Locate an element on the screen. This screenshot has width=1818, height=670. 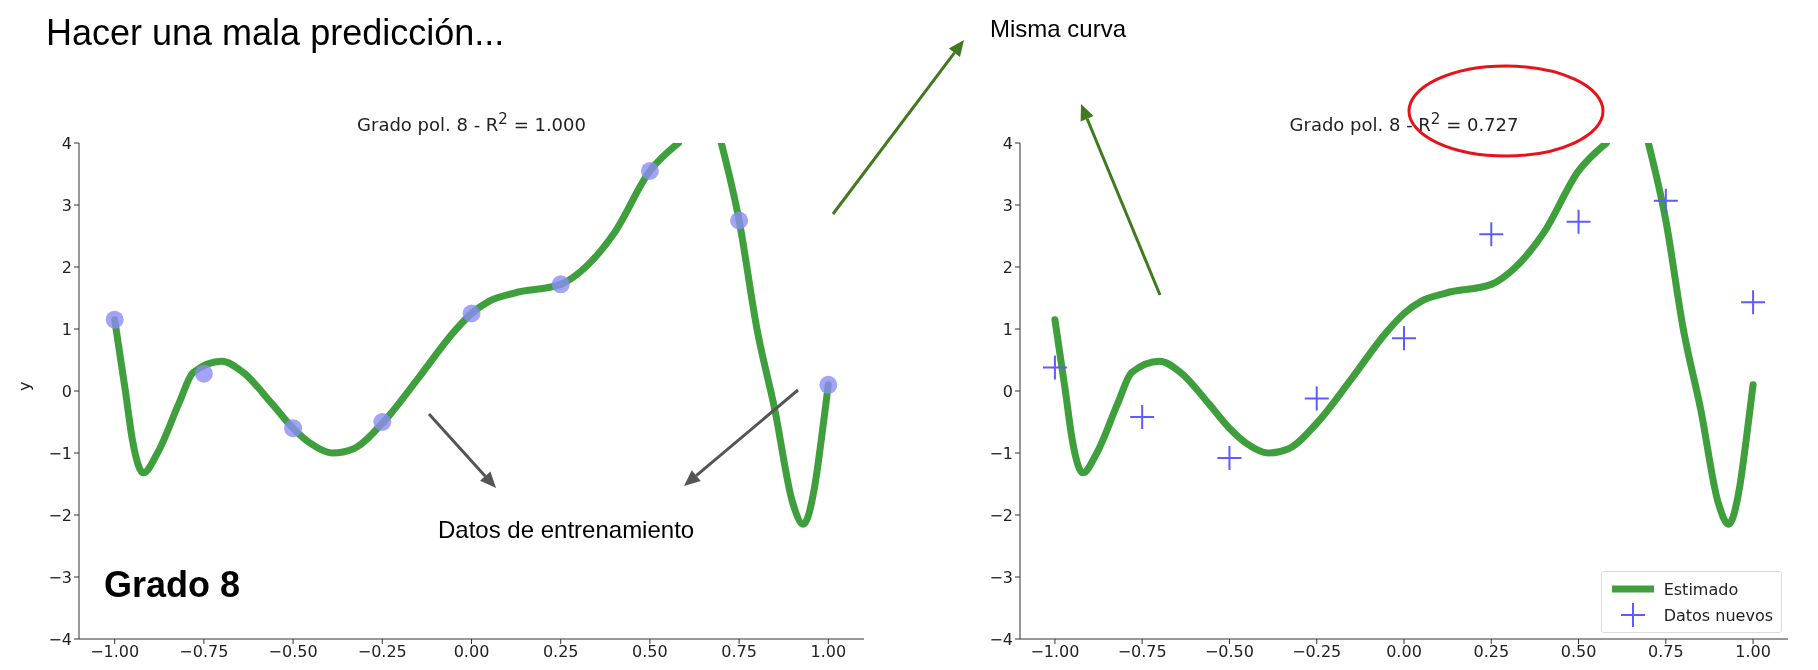
legend-label: Estimado is located at coordinates (1701, 589).